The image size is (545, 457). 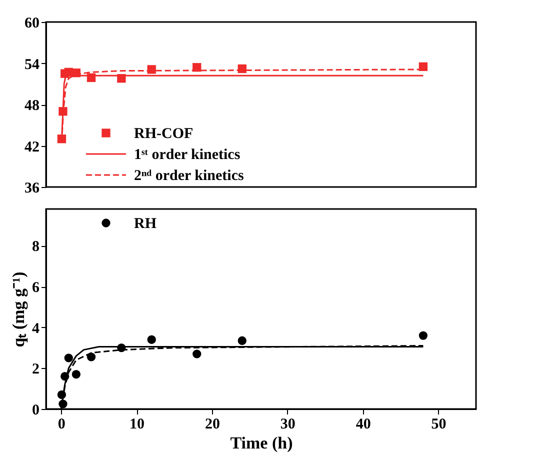 I want to click on x-tick-label: 0, so click(x=62, y=424).